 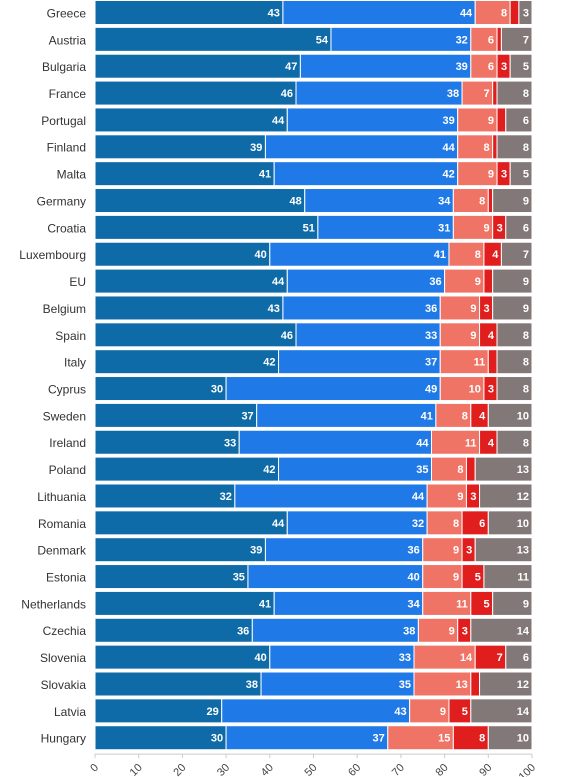 What do you see at coordinates (70, 336) in the screenshot?
I see `category-label: Spain` at bounding box center [70, 336].